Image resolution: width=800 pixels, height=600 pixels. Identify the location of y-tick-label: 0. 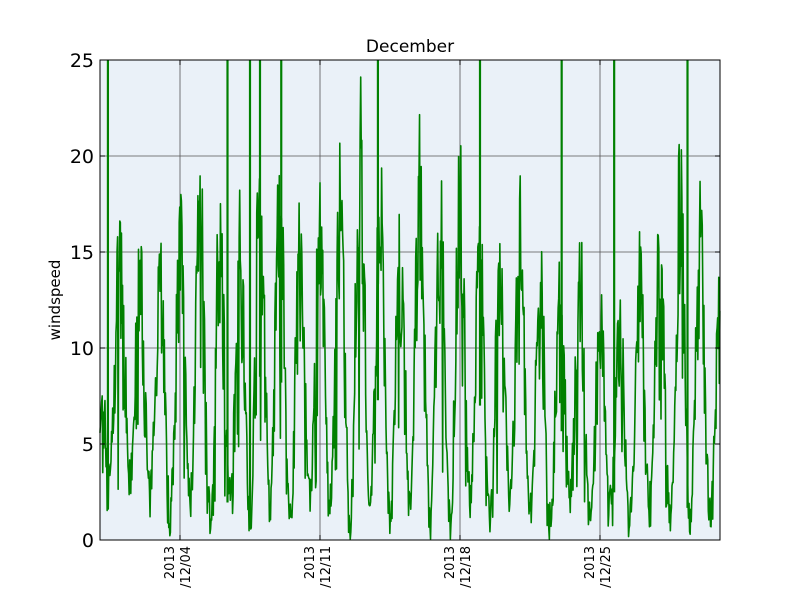
(88, 541).